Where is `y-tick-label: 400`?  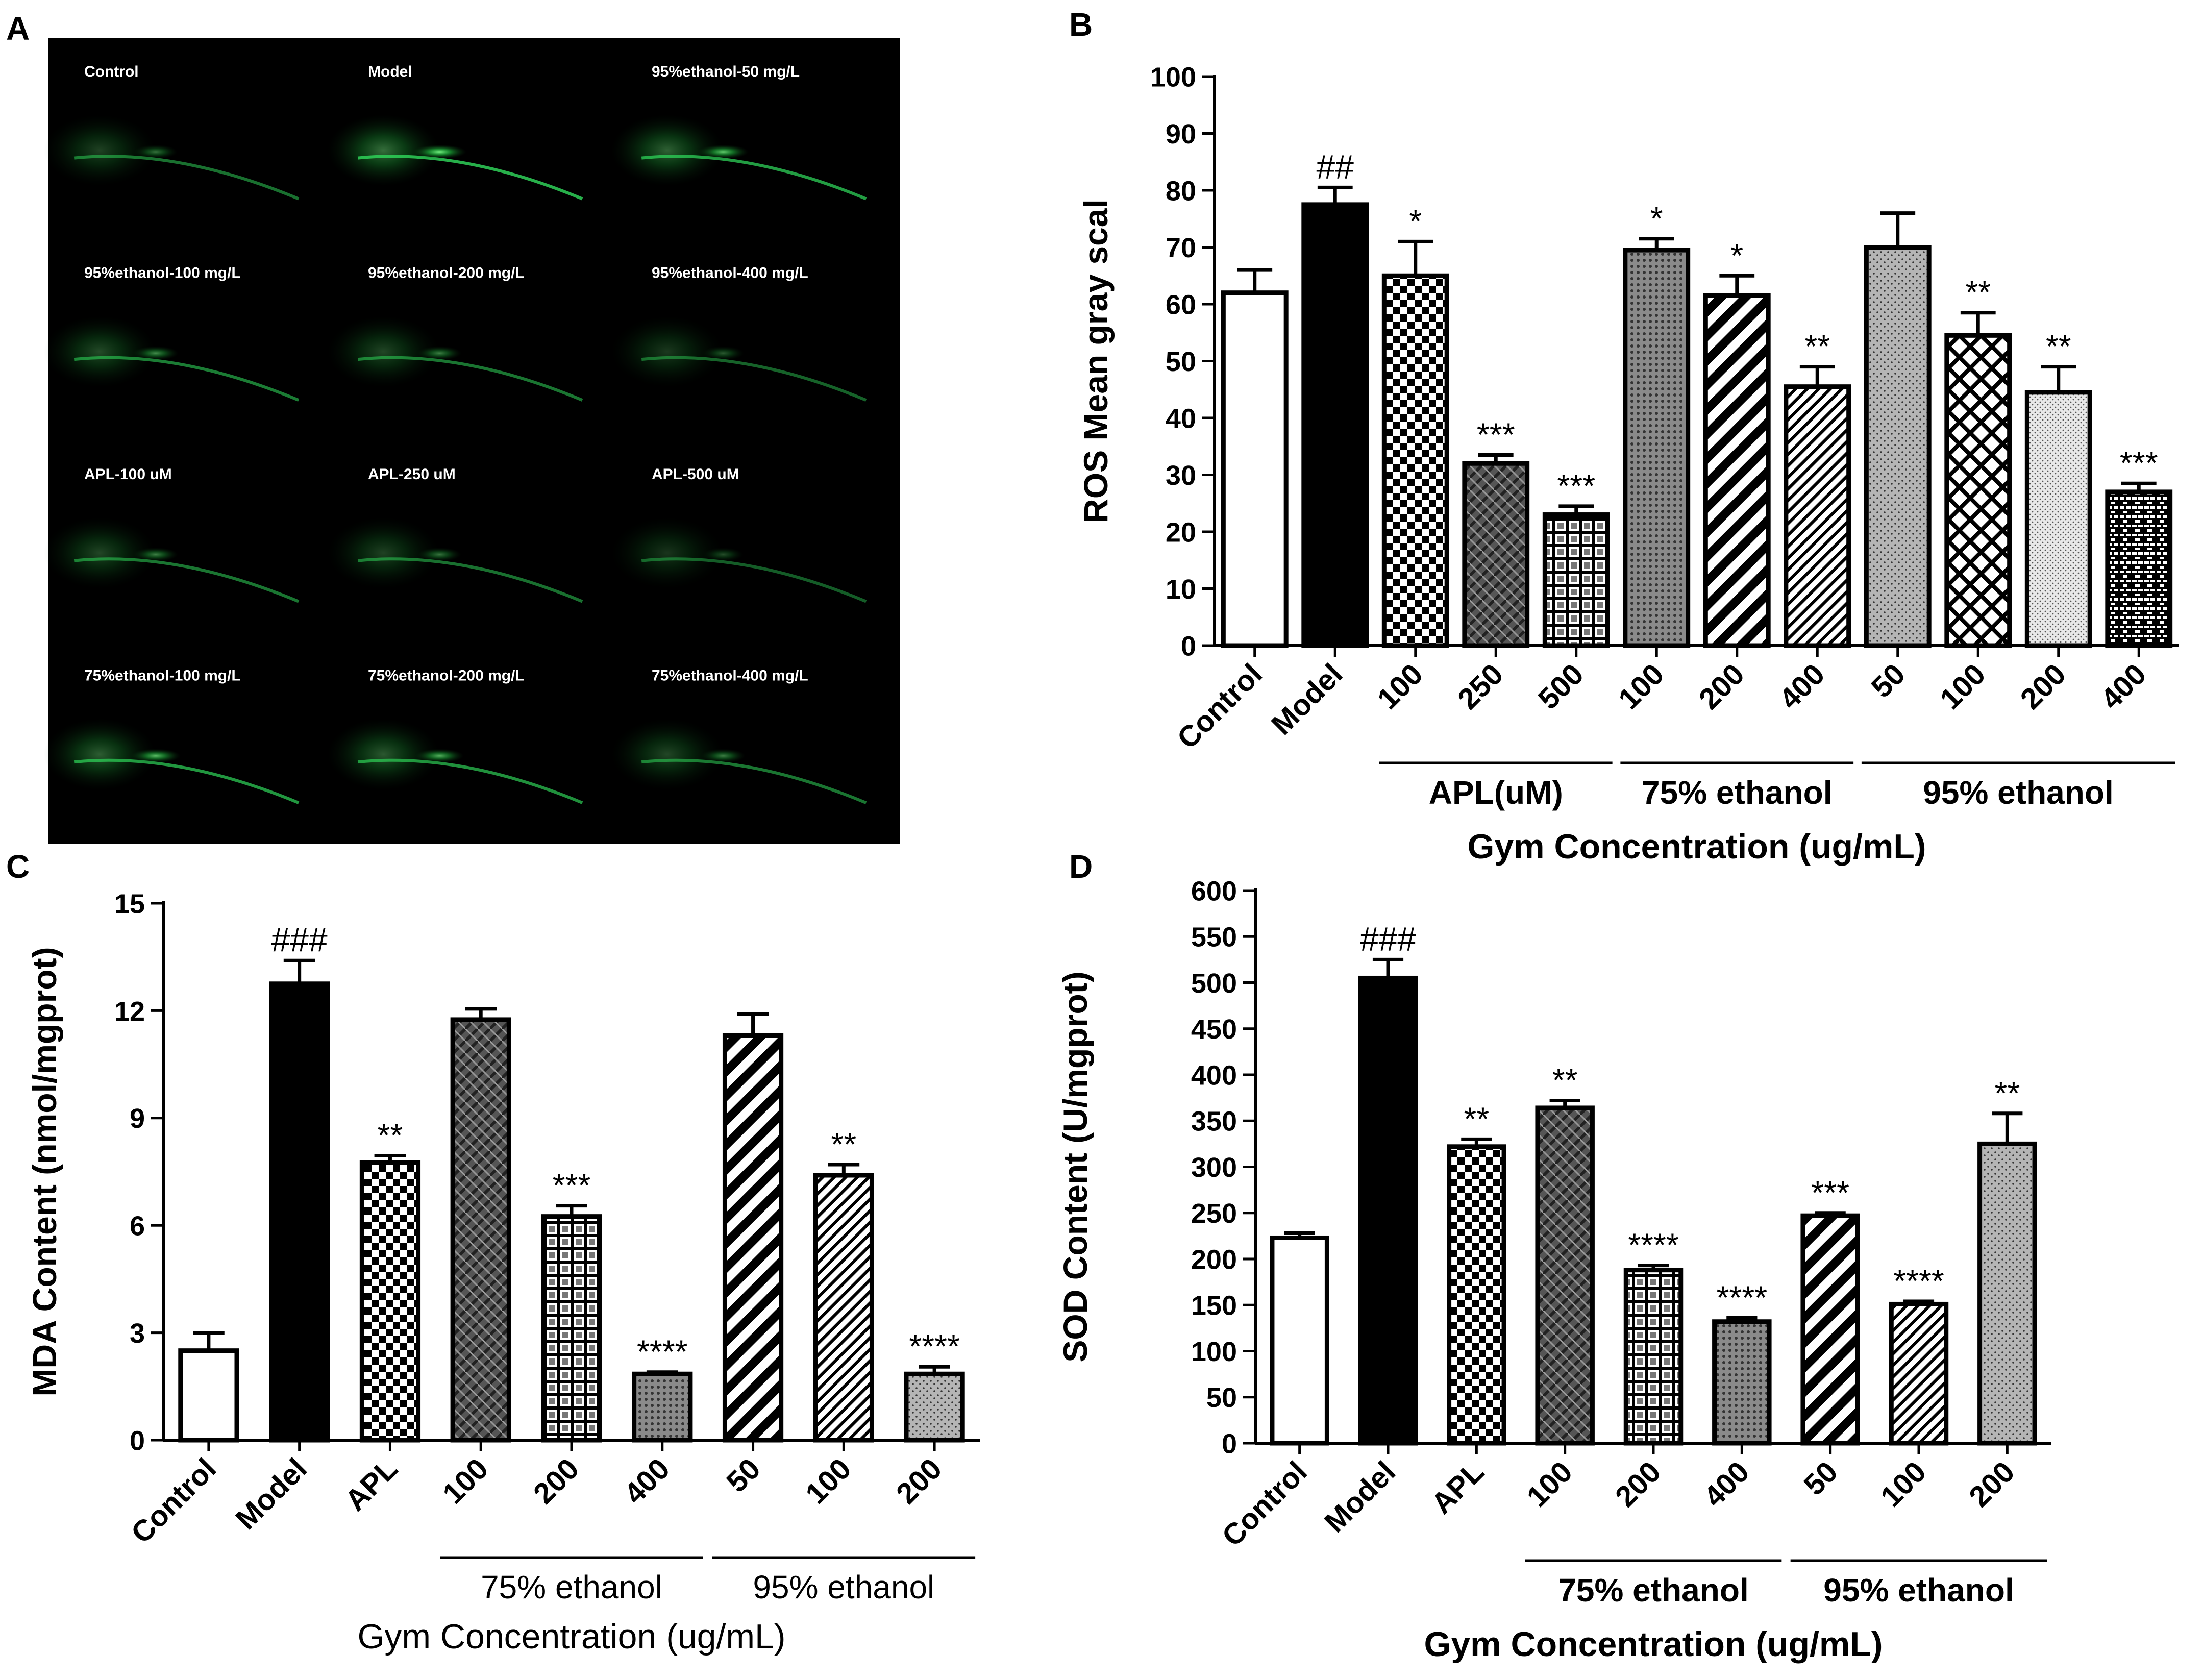
y-tick-label: 400 is located at coordinates (1214, 1075).